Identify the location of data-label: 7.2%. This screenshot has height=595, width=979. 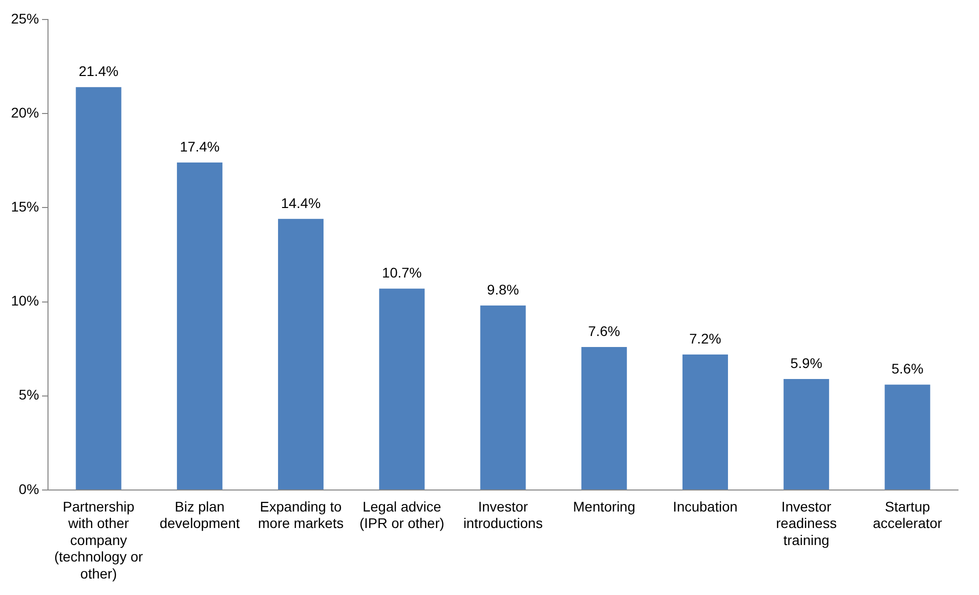
(705, 338).